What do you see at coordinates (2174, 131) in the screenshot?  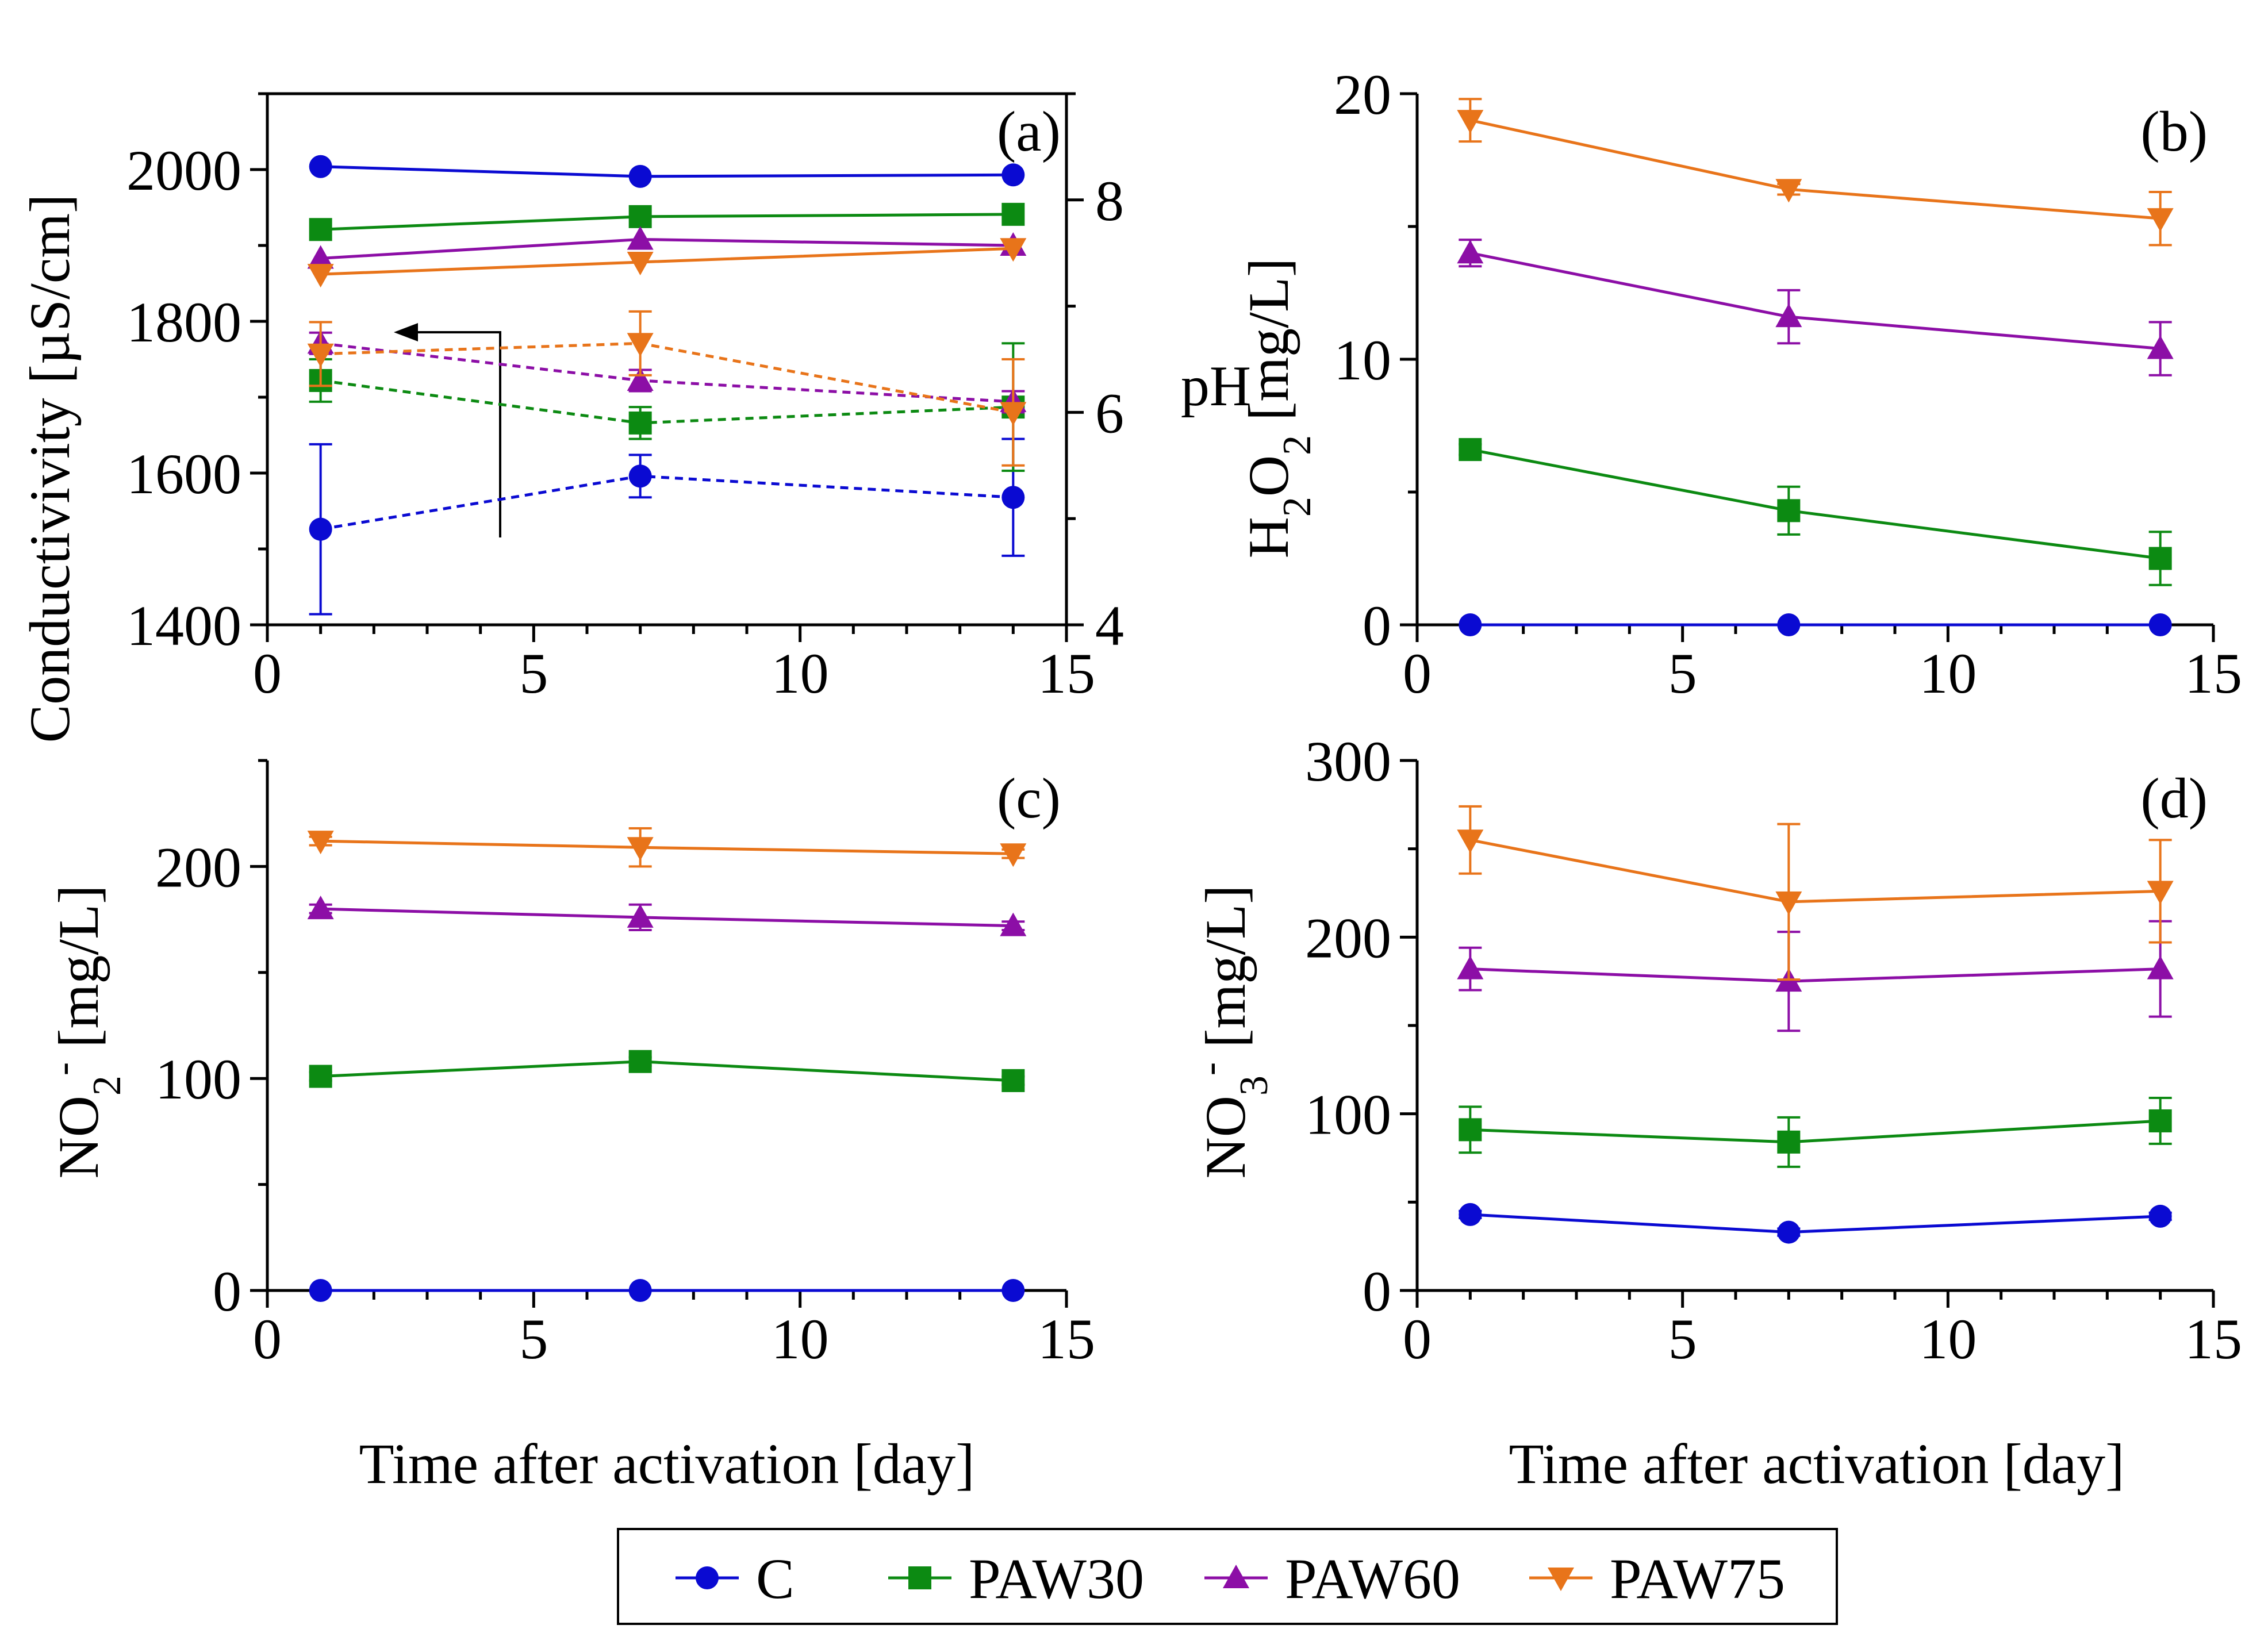 I see `panel-b-tag: (b)` at bounding box center [2174, 131].